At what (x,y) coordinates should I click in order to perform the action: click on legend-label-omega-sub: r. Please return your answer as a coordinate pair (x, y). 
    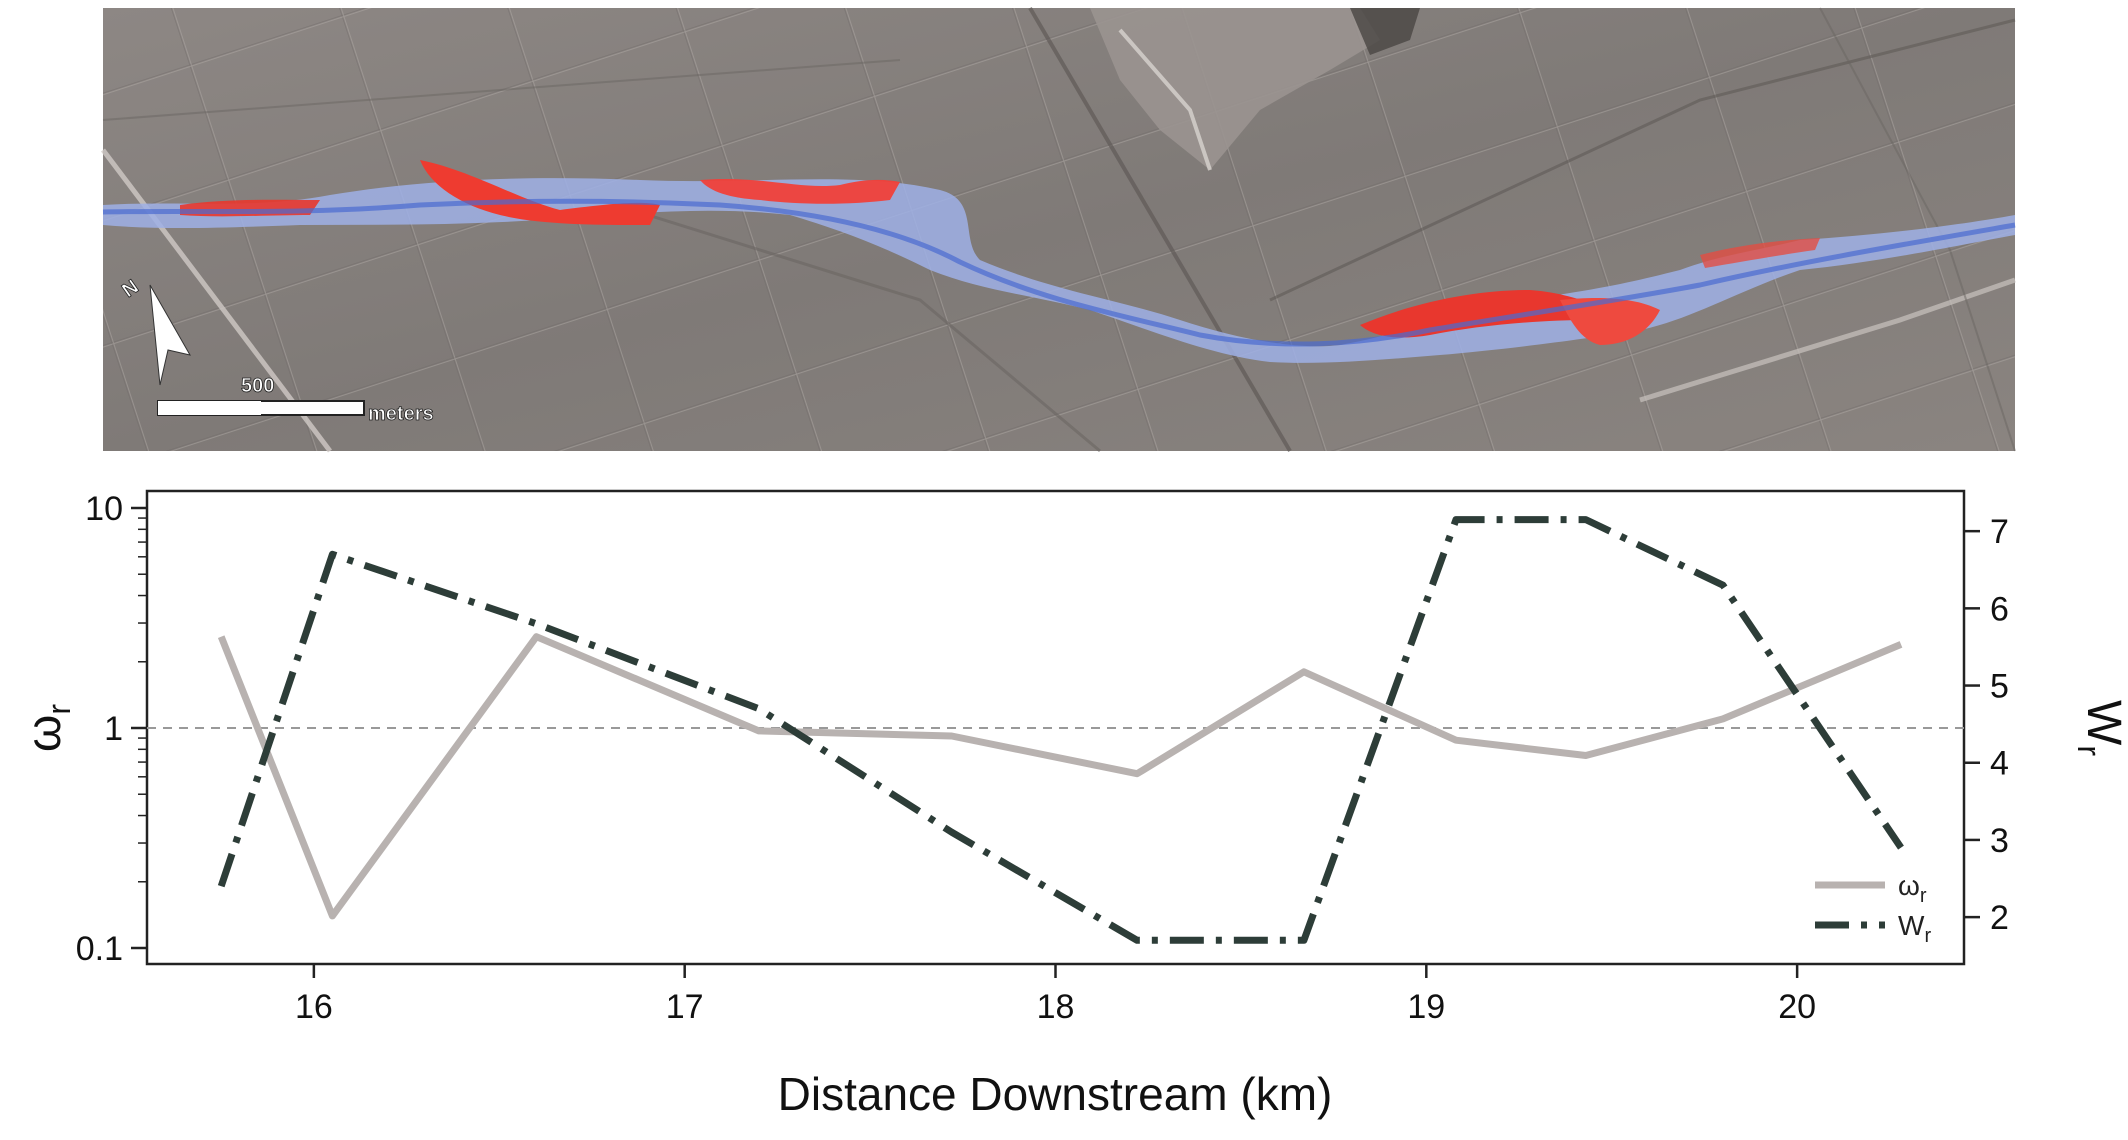
    Looking at the image, I should click on (1923, 896).